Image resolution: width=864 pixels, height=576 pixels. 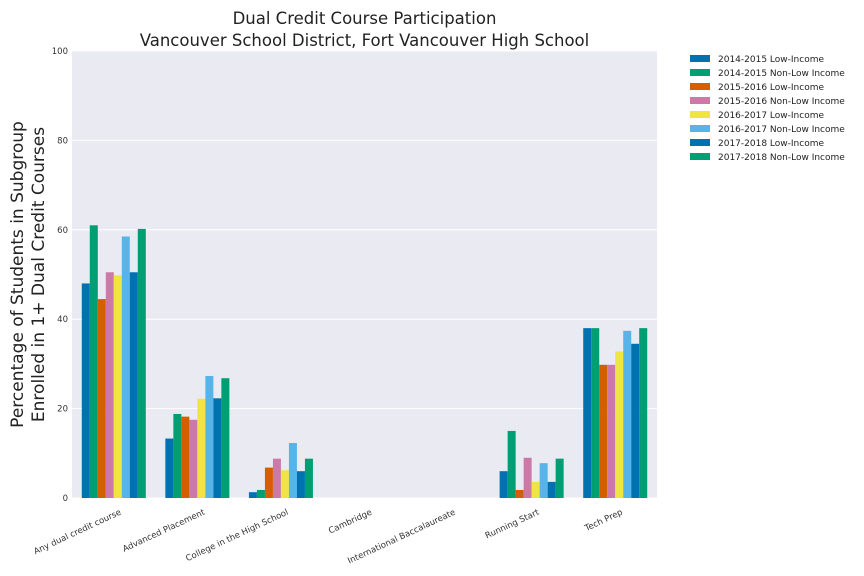 I want to click on legend-entry: 2015-2016 Low-Income, so click(x=771, y=88).